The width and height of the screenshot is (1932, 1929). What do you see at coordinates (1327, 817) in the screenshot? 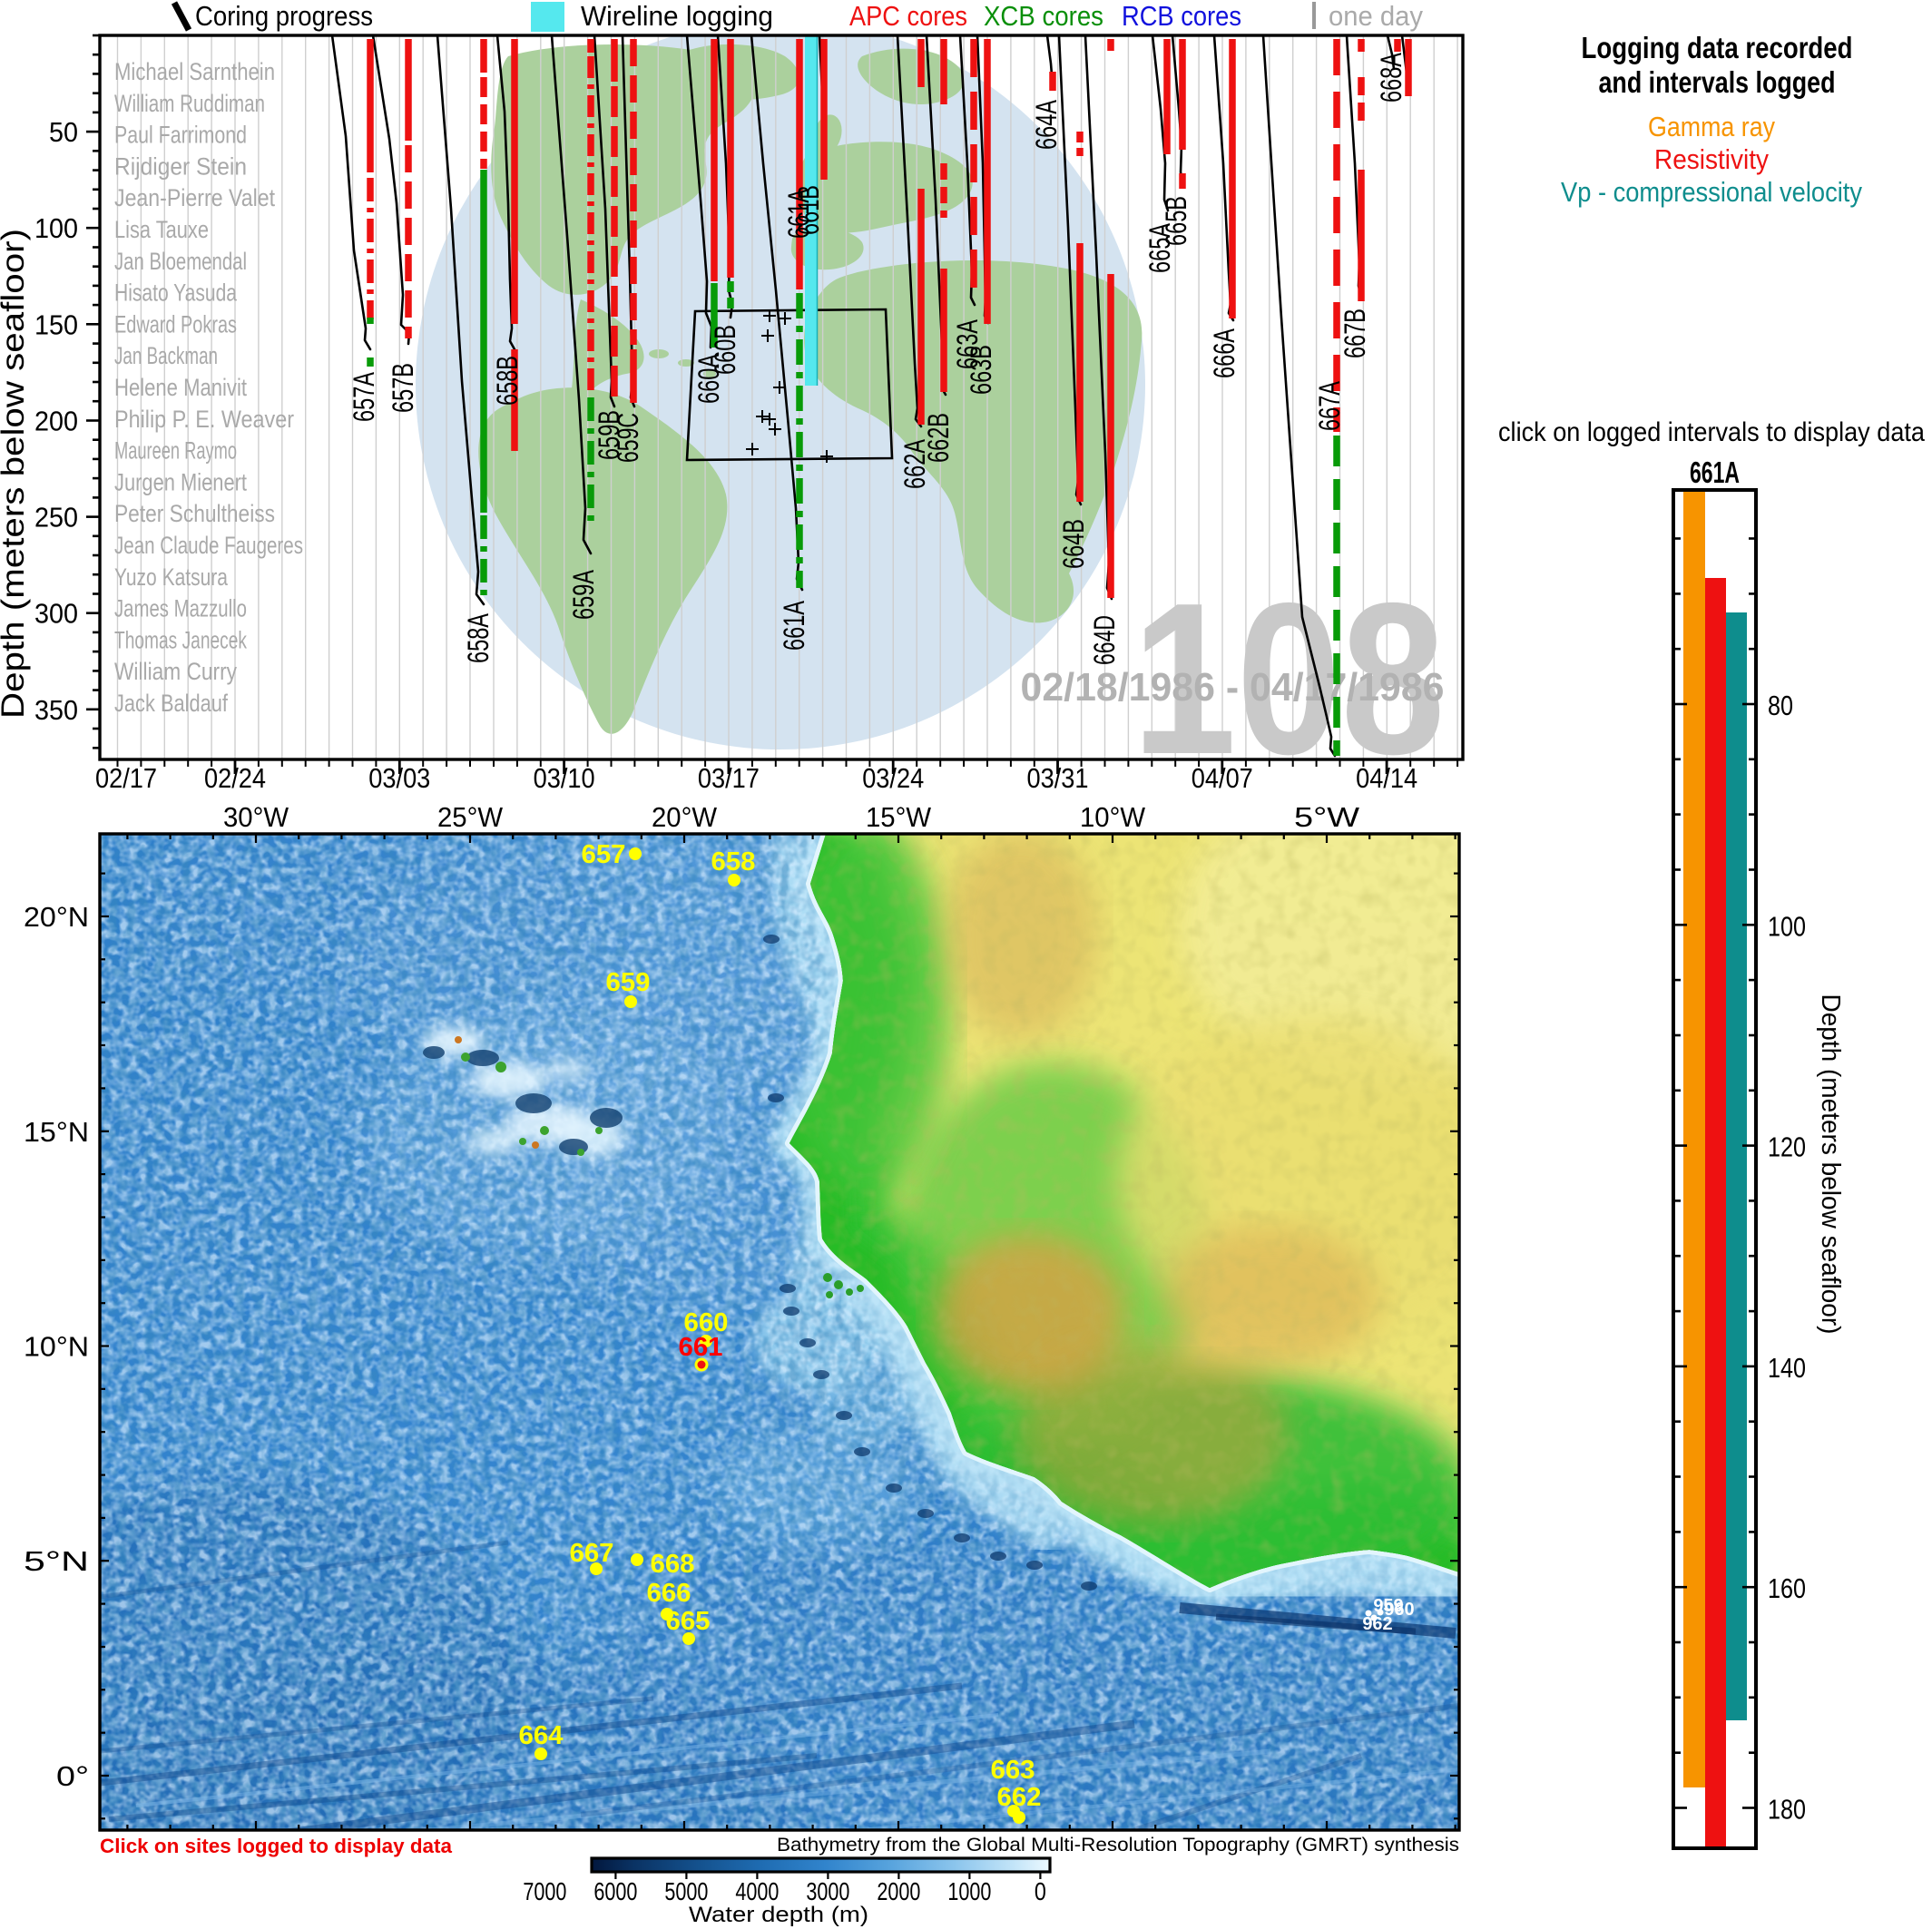
I see `svg-text: 5°W` at bounding box center [1327, 817].